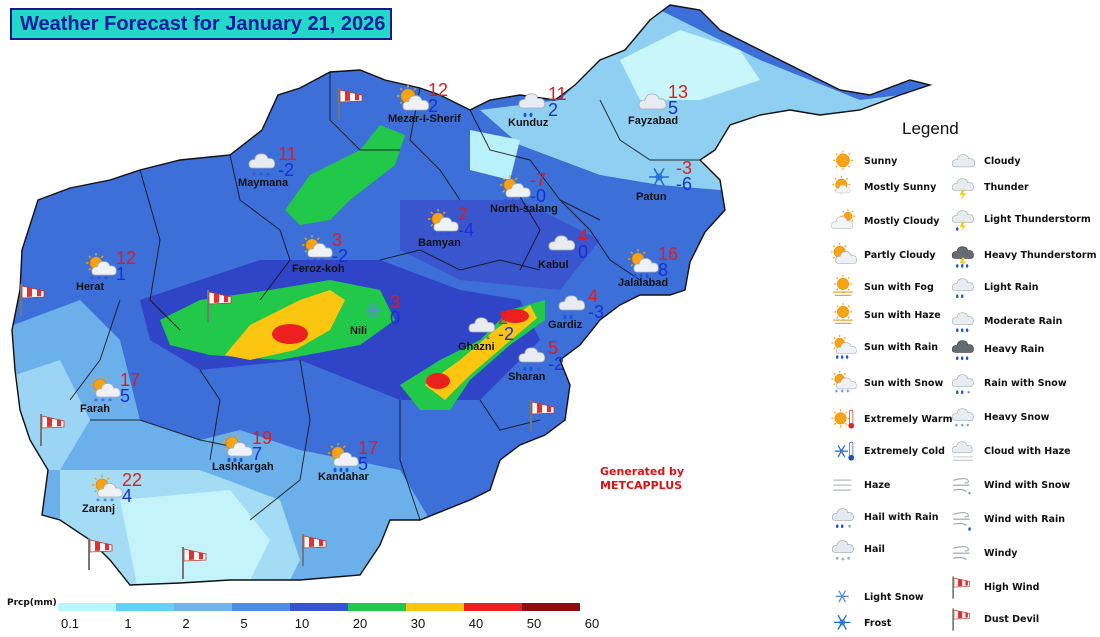 This screenshot has width=1100, height=637. I want to click on light-thunderstorm-icon, so click(963, 220).